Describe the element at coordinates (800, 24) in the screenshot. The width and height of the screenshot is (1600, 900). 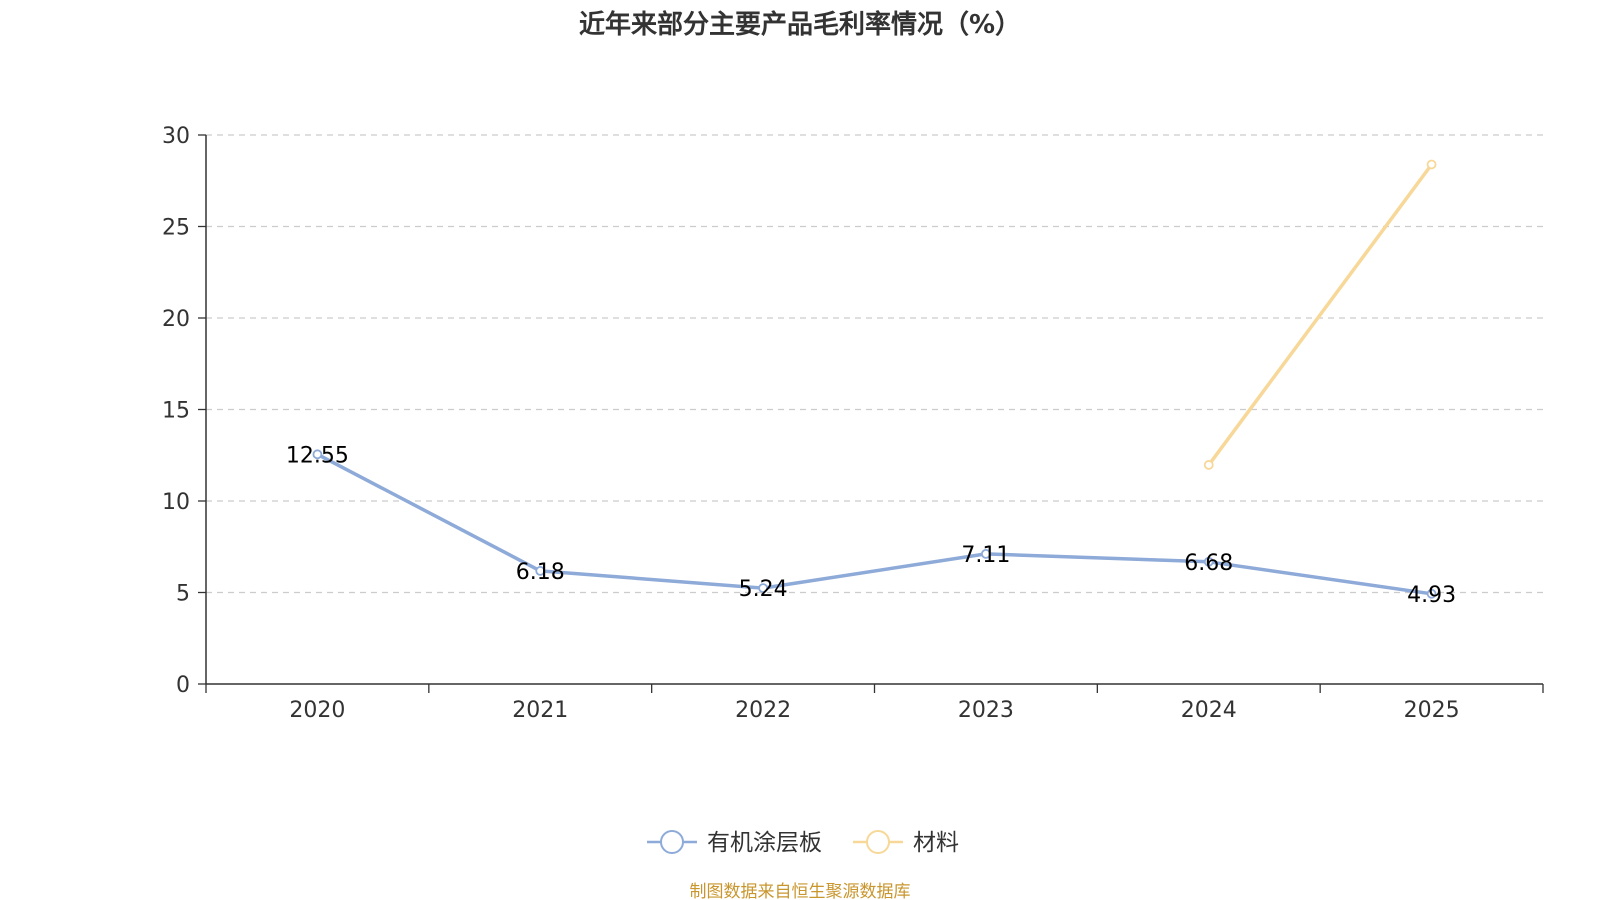
I see `chart-title: 近年来部分主要产品毛利率情况（%）` at that location.